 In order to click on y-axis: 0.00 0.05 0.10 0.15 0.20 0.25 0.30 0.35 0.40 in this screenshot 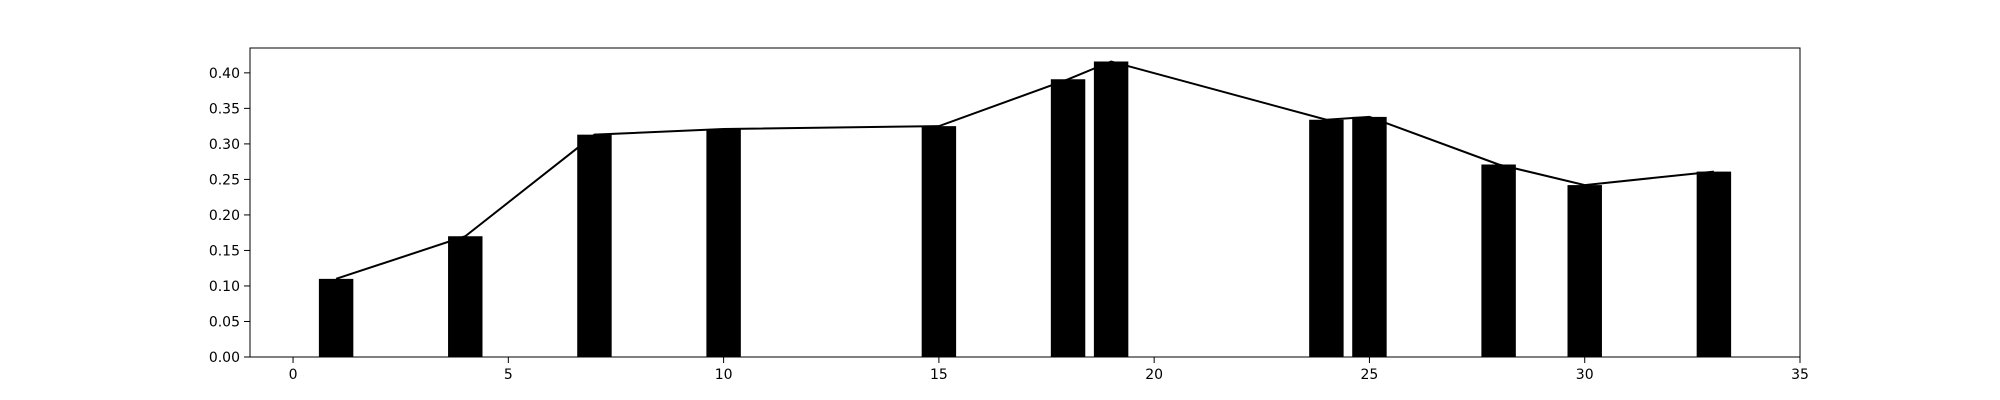, I will do `click(229, 216)`.